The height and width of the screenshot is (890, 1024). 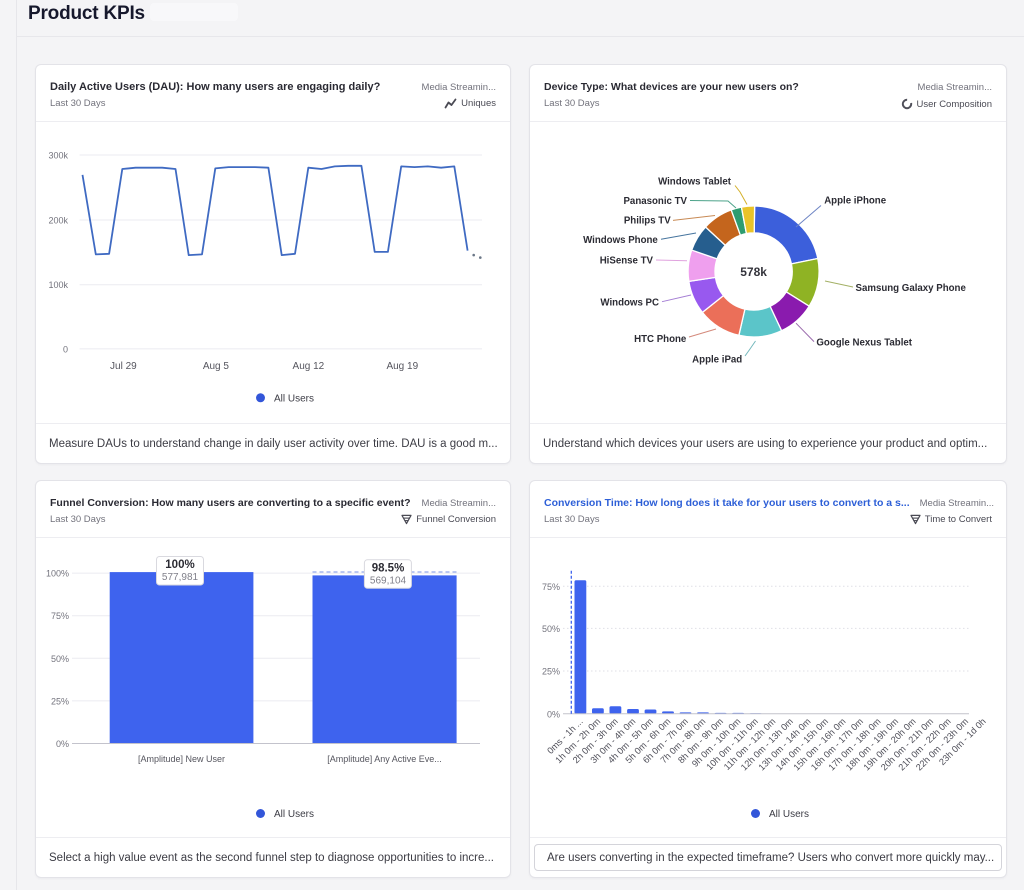 I want to click on svg-text: Apple iPhone, so click(x=855, y=201).